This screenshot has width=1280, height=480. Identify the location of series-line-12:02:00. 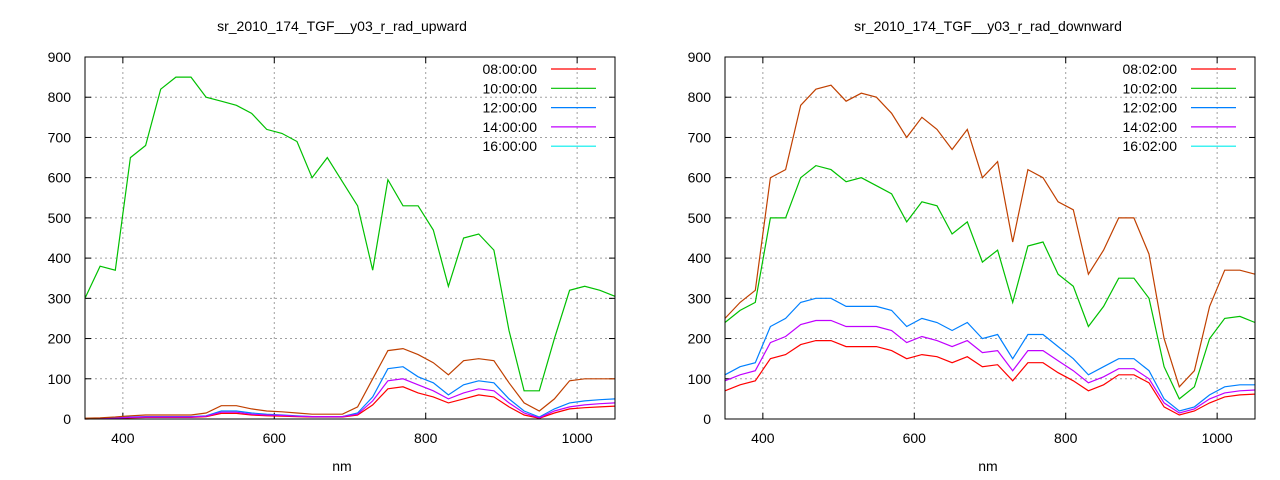
(989, 354).